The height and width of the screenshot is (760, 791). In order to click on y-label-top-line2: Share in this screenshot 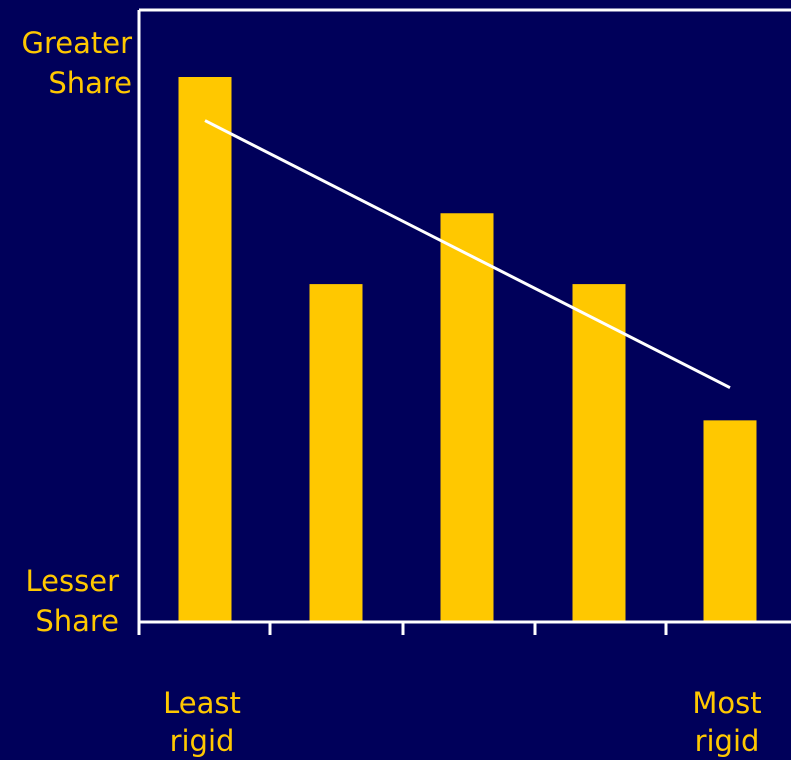, I will do `click(90, 83)`.